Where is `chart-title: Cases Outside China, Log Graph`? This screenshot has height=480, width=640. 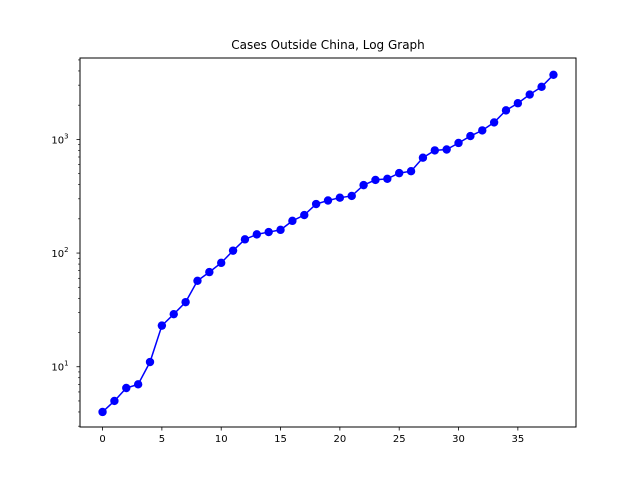 chart-title: Cases Outside China, Log Graph is located at coordinates (328, 45).